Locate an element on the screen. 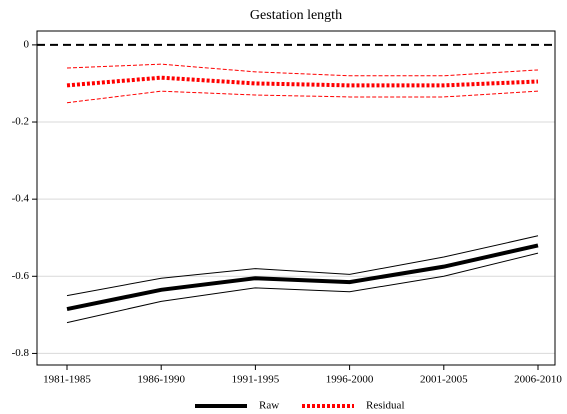 The image size is (567, 414). legend-label: Raw is located at coordinates (269, 406).